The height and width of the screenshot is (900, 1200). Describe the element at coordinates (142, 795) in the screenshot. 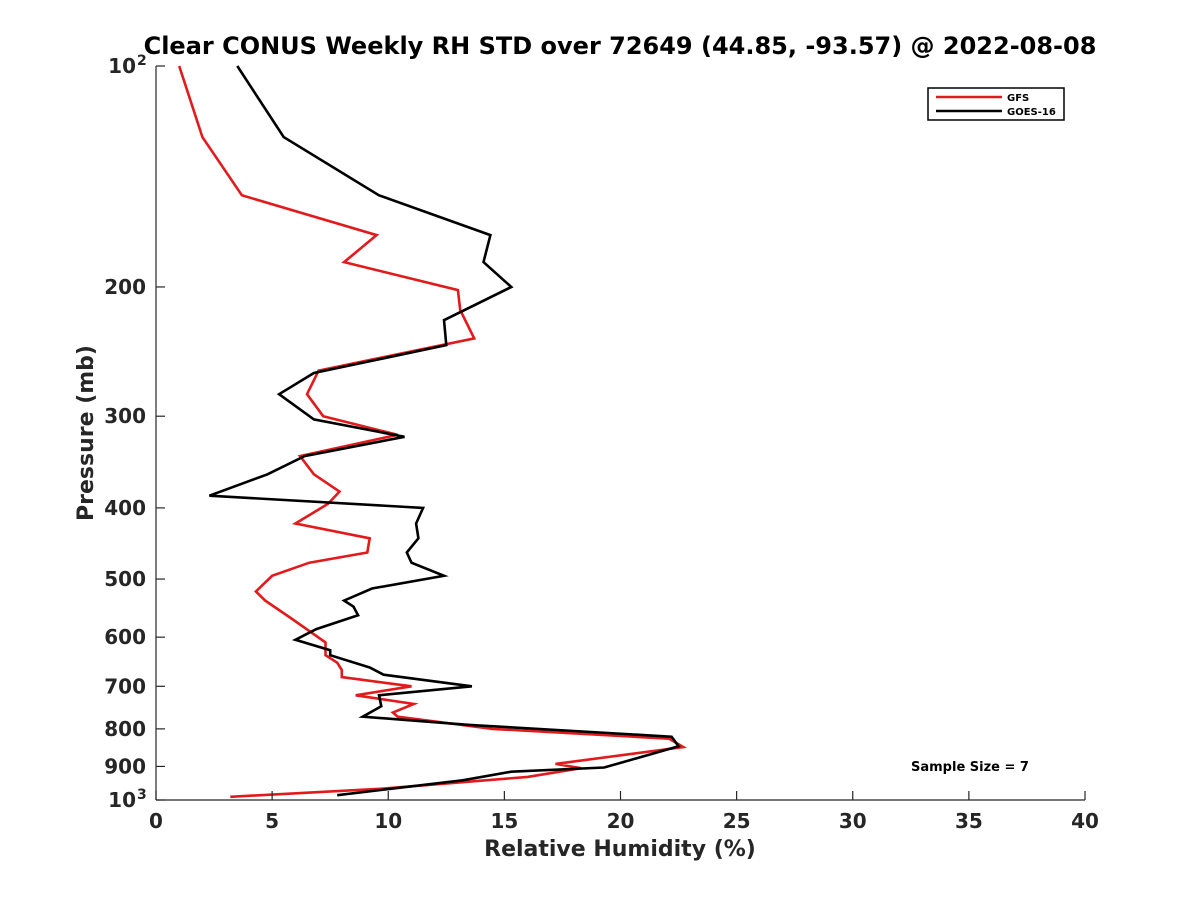

I see `y-tick-label-exponent: 3` at that location.